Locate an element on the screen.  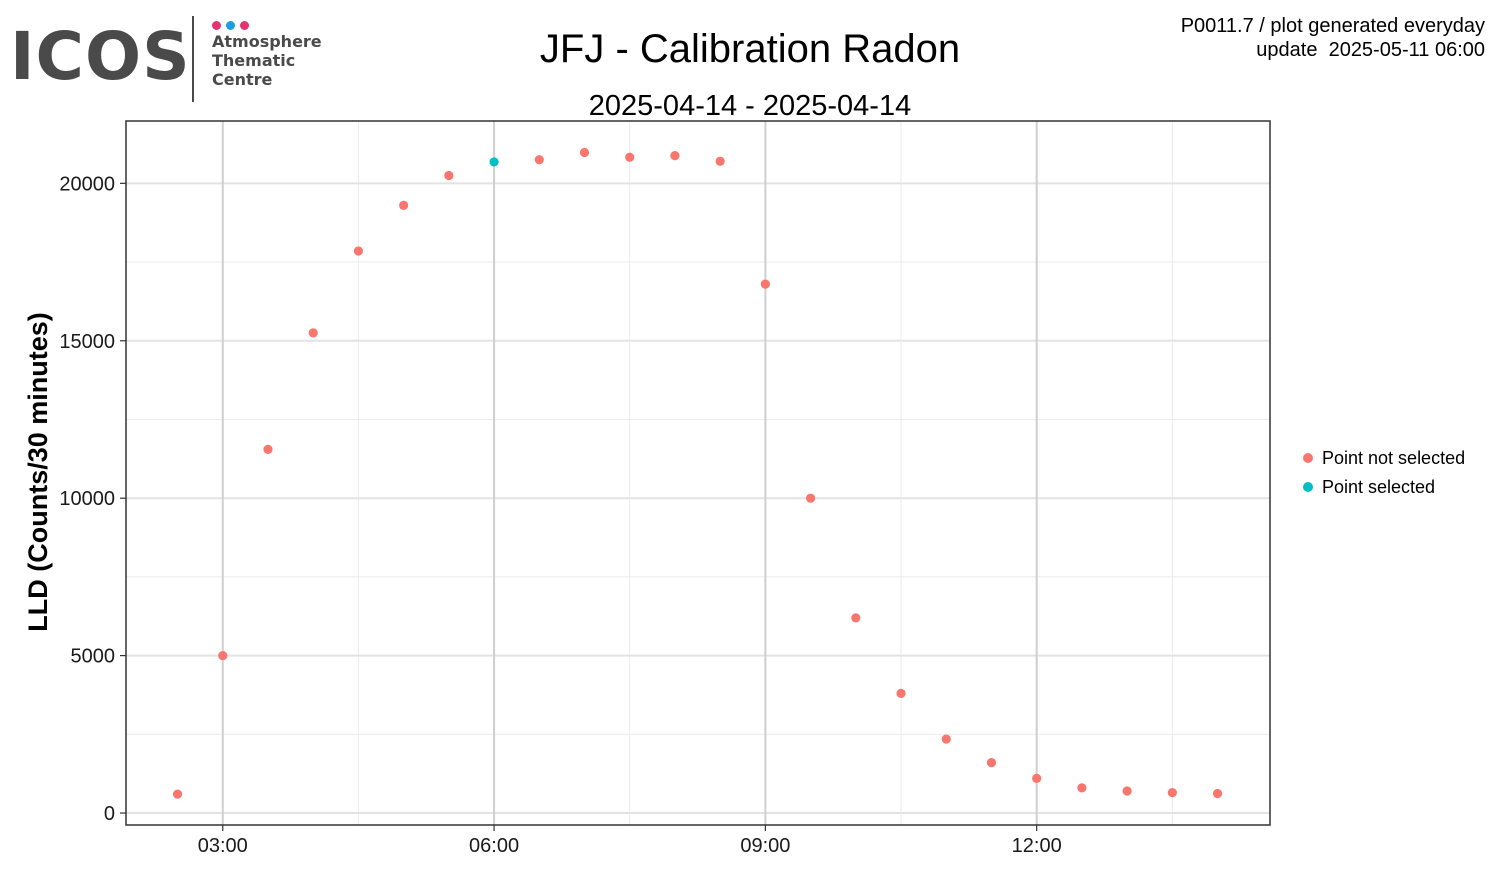
logo-text: Atmosphere Thematic Centre is located at coordinates (267, 60).